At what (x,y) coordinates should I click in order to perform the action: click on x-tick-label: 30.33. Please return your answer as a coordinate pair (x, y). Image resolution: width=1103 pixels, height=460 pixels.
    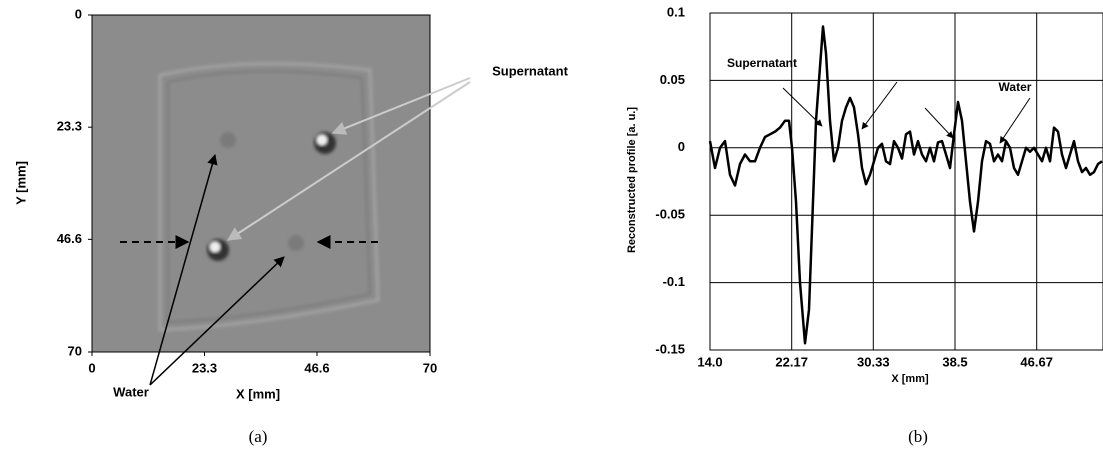
    Looking at the image, I should click on (873, 361).